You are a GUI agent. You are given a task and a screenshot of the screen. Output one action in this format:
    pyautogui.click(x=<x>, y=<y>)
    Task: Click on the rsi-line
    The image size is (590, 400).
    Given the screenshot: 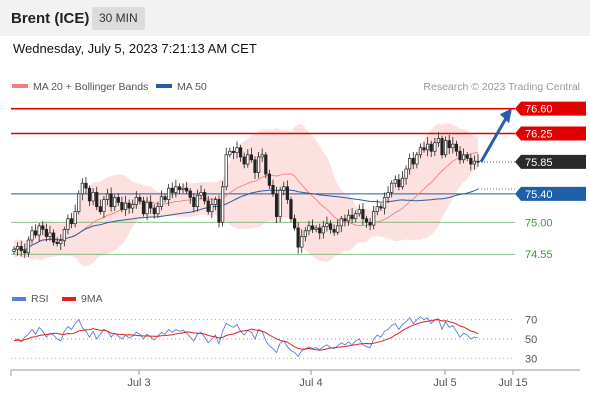 What is the action you would take?
    pyautogui.click(x=246, y=337)
    